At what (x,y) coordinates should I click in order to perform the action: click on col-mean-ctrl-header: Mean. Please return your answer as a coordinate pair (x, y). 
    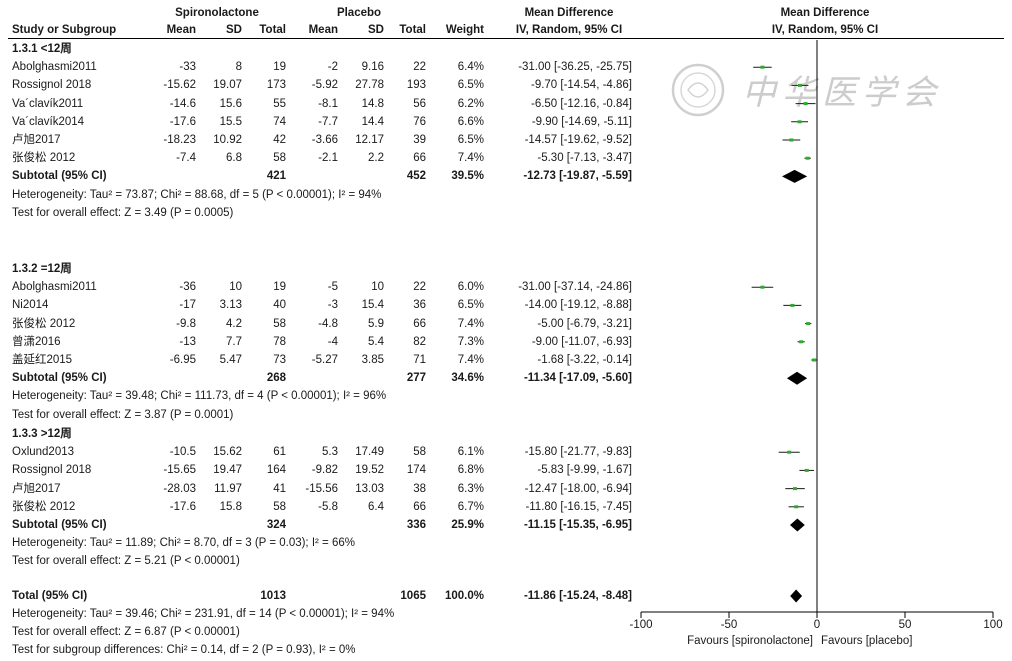
    Looking at the image, I should click on (323, 30).